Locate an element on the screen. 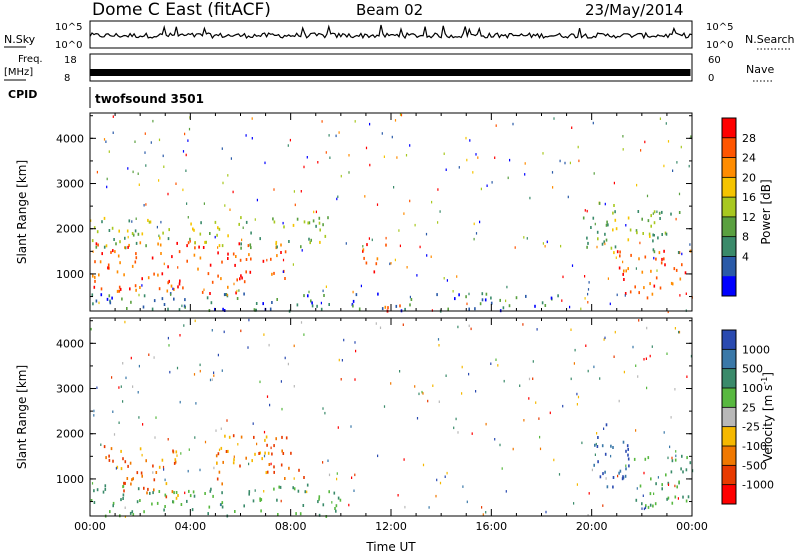 Image resolution: width=800 pixels, height=558 pixels. nsearch-tick-bottom: 10^0 is located at coordinates (719, 45).